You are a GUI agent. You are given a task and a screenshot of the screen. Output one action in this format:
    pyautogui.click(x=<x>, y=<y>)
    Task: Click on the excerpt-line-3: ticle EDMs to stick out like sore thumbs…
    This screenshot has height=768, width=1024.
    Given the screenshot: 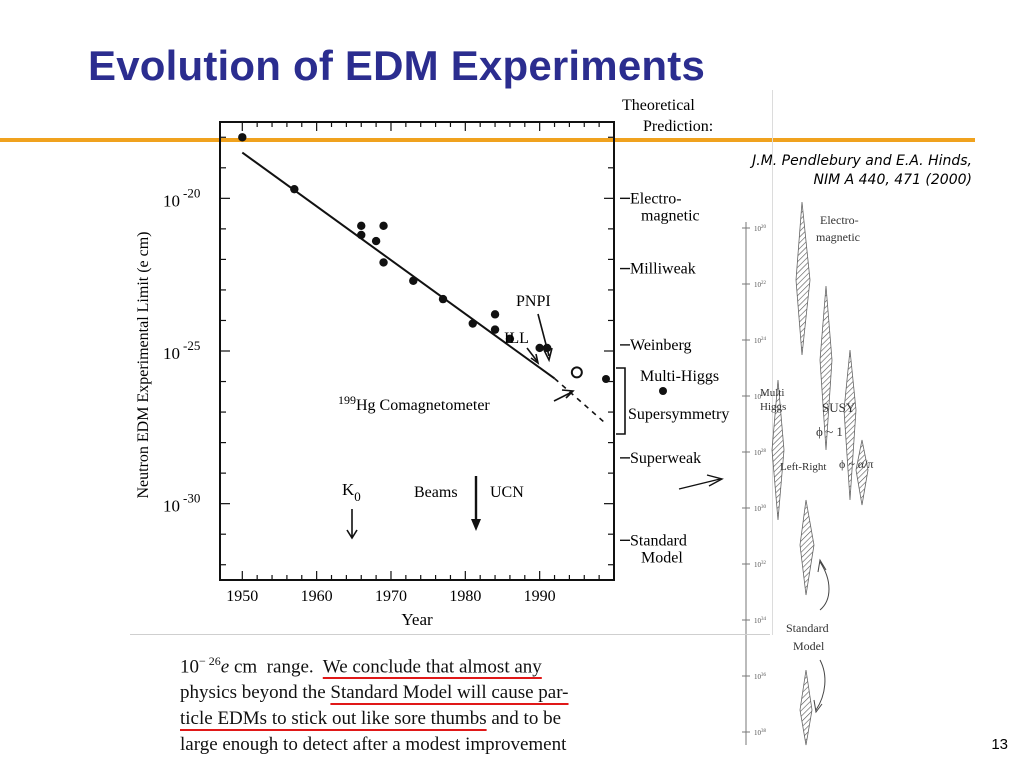 What is the action you would take?
    pyautogui.click(x=420, y=719)
    